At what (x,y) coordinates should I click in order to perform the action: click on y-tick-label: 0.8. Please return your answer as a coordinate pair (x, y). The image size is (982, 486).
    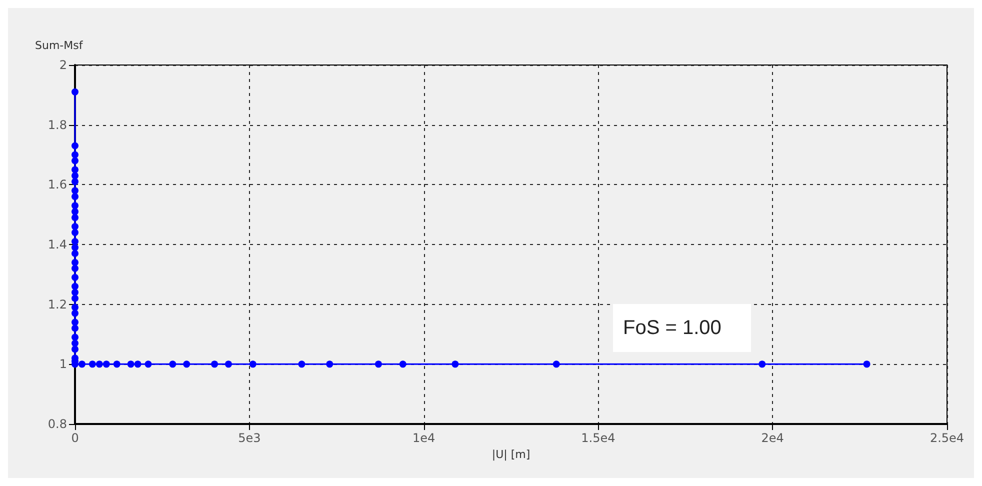
    Looking at the image, I should click on (57, 424).